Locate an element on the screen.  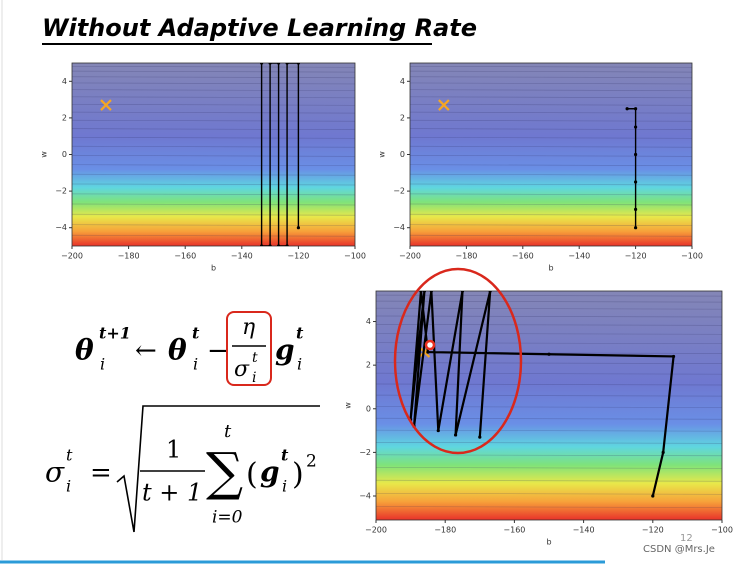
formula-part: g is located at coordinates (285, 350).